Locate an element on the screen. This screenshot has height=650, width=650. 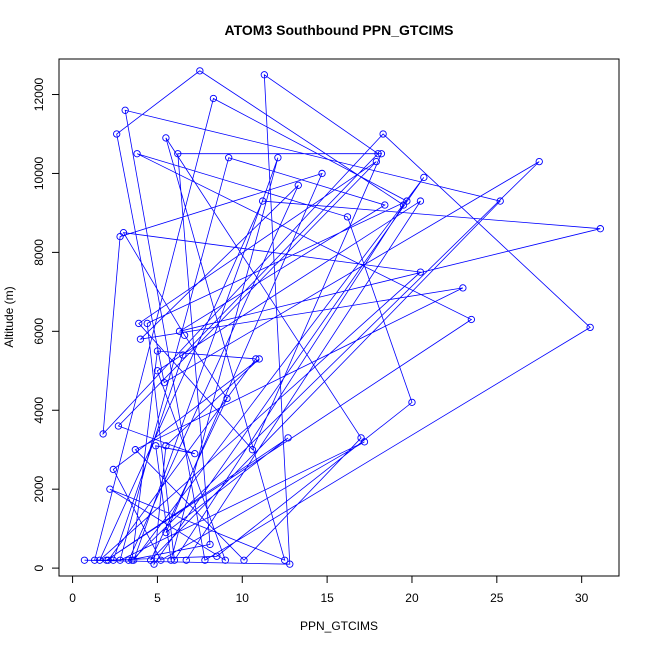
x-tick-label: 5 is located at coordinates (157, 598).